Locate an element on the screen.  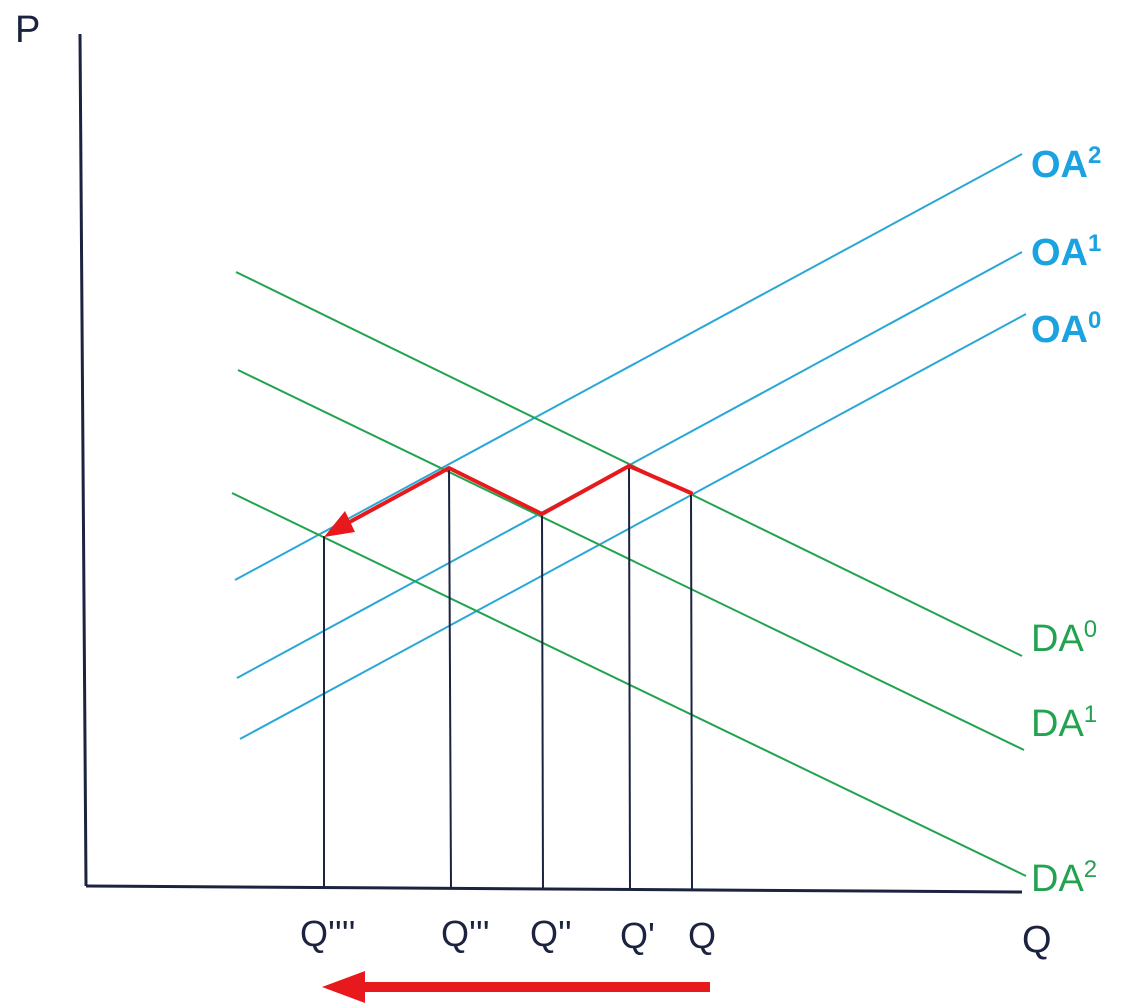
tick-label-q-triple-prime: Q''' is located at coordinates (465, 933).